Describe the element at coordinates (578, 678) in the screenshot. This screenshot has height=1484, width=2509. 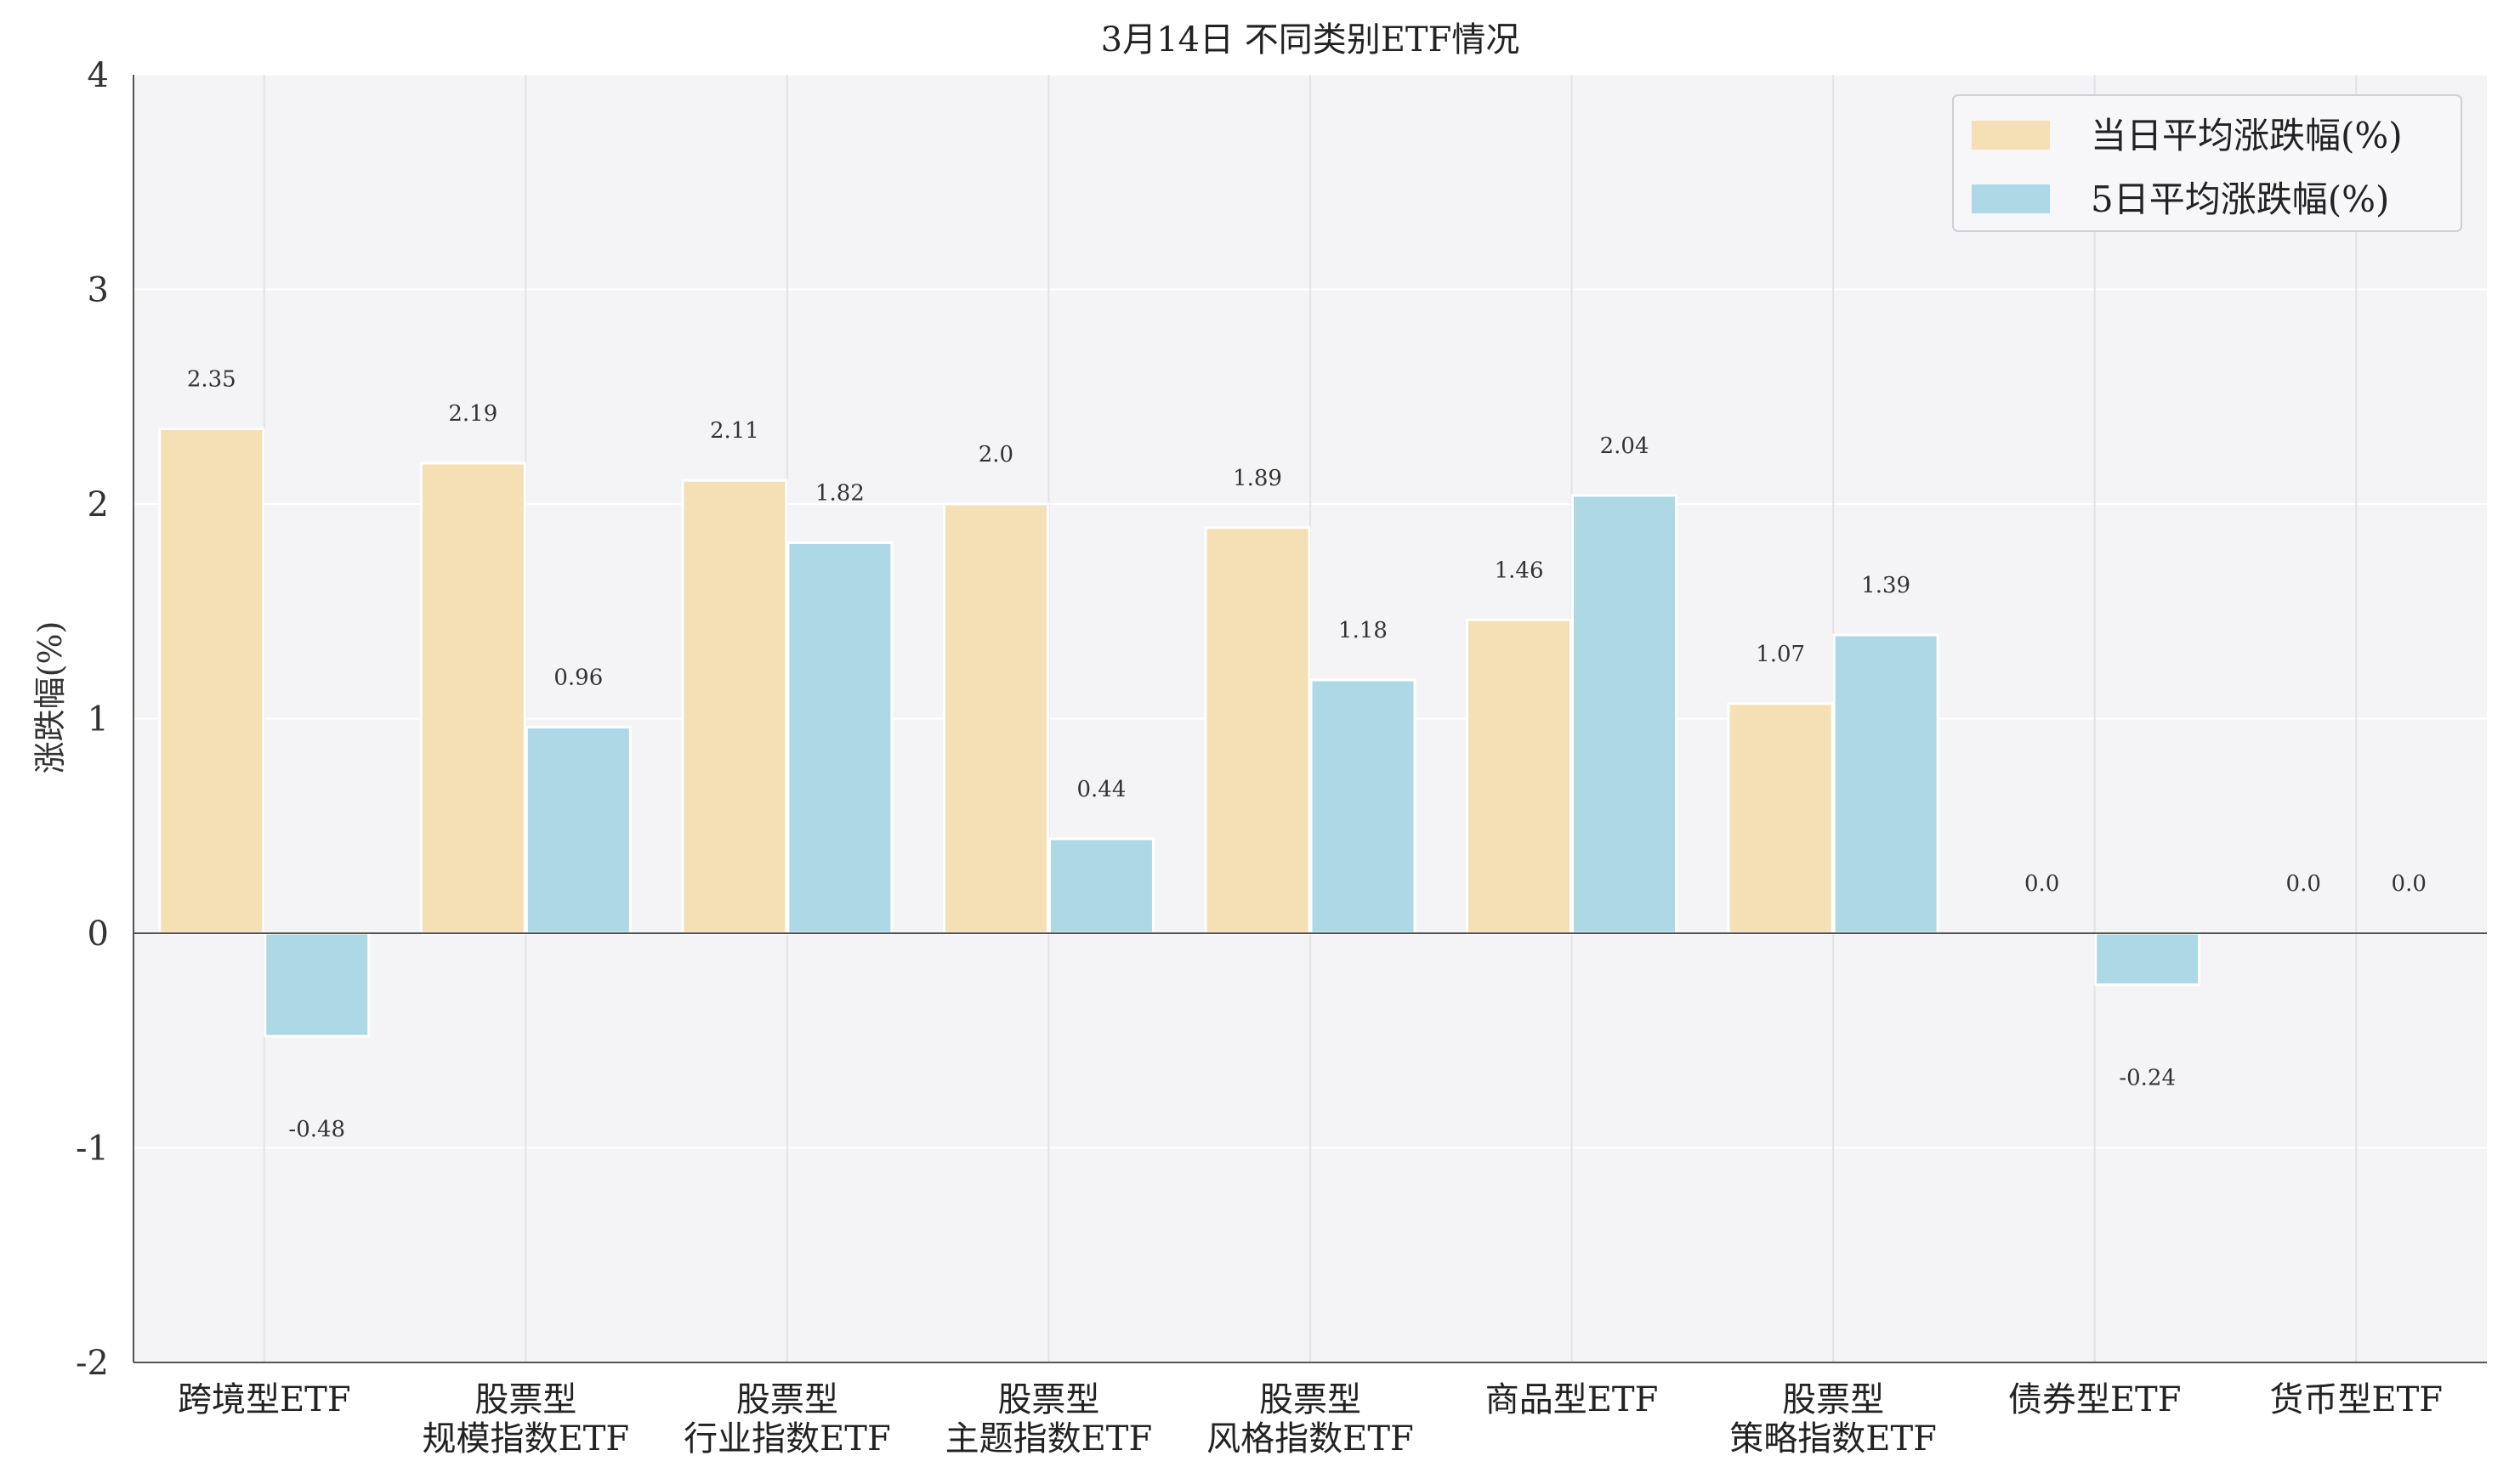
I see `data-label: 0.96` at that location.